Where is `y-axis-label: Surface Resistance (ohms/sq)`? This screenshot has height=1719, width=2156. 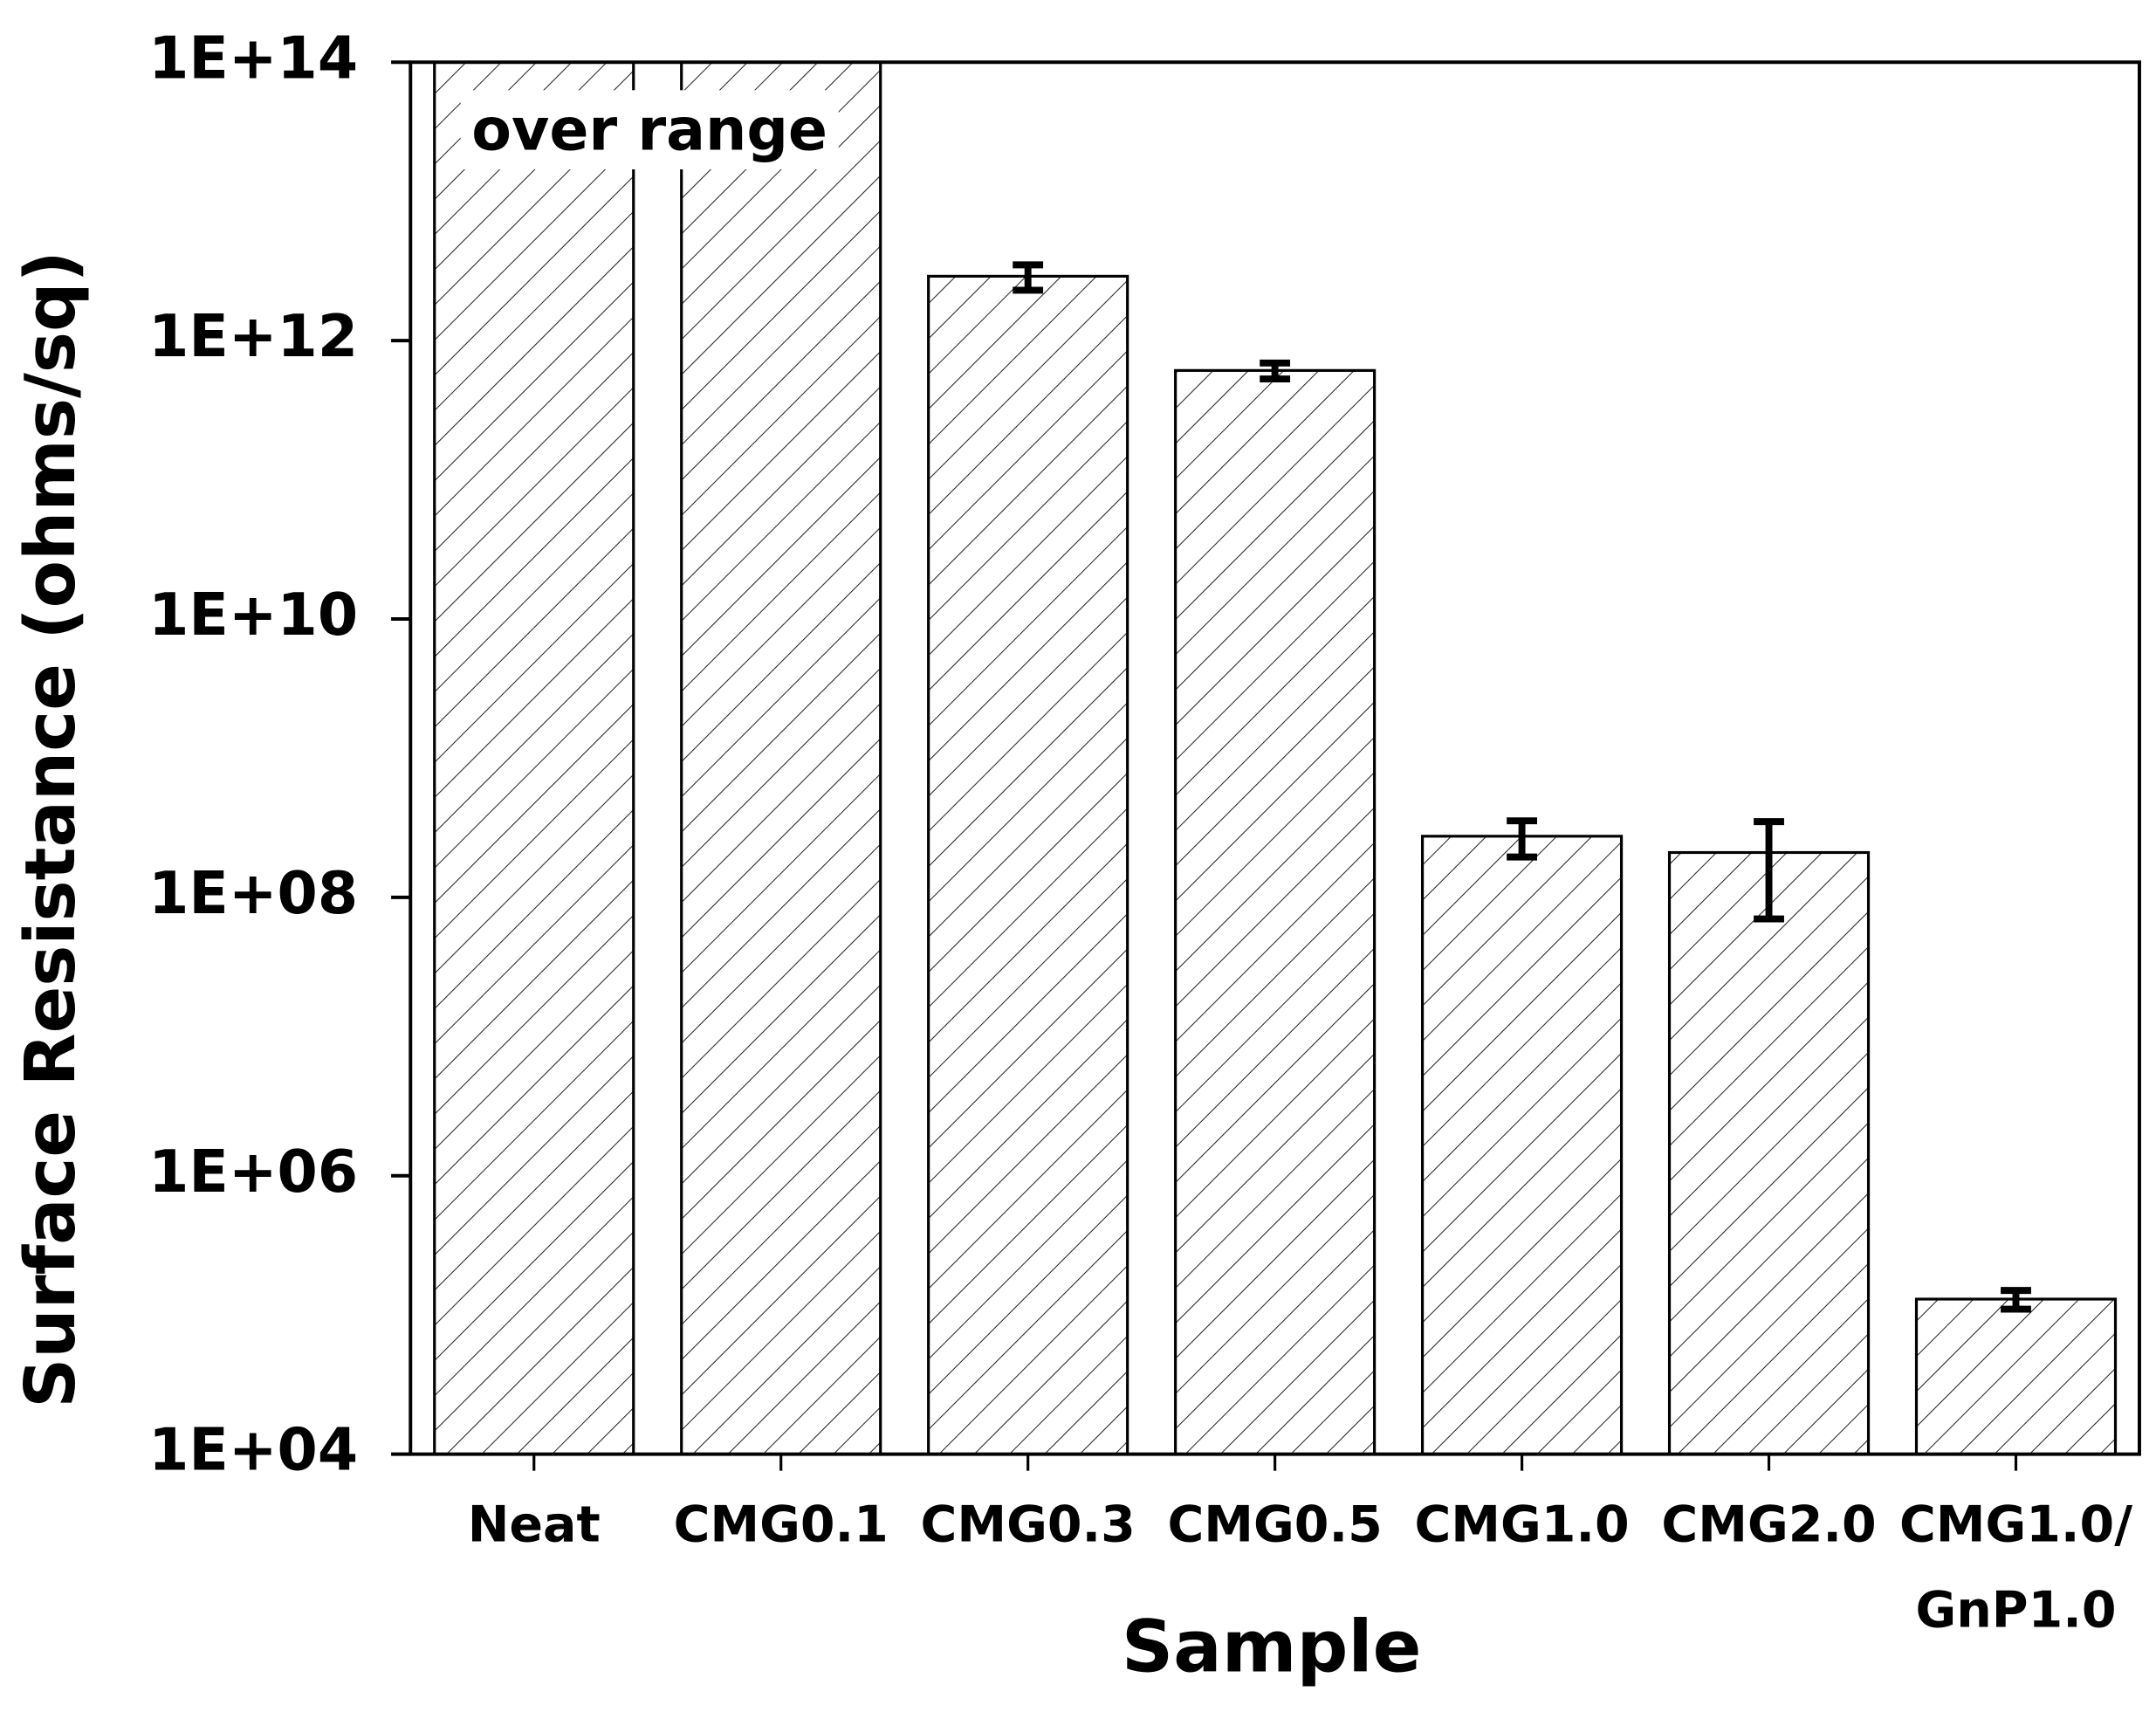
y-axis-label: Surface Resistance (ohms/sq) is located at coordinates (50, 829).